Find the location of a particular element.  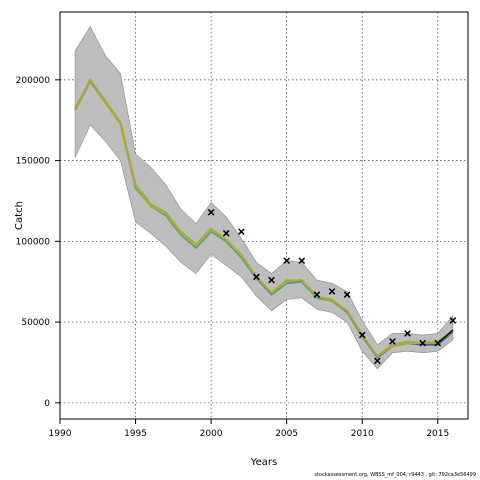

y-tick-label-200000: 200000 is located at coordinates (33, 81).